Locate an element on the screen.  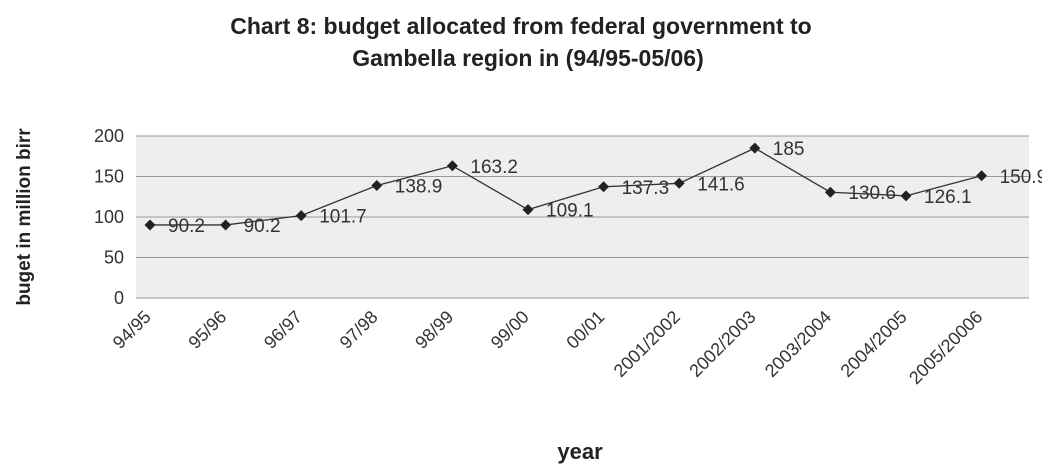
data-label: 150.9 is located at coordinates (1021, 177).